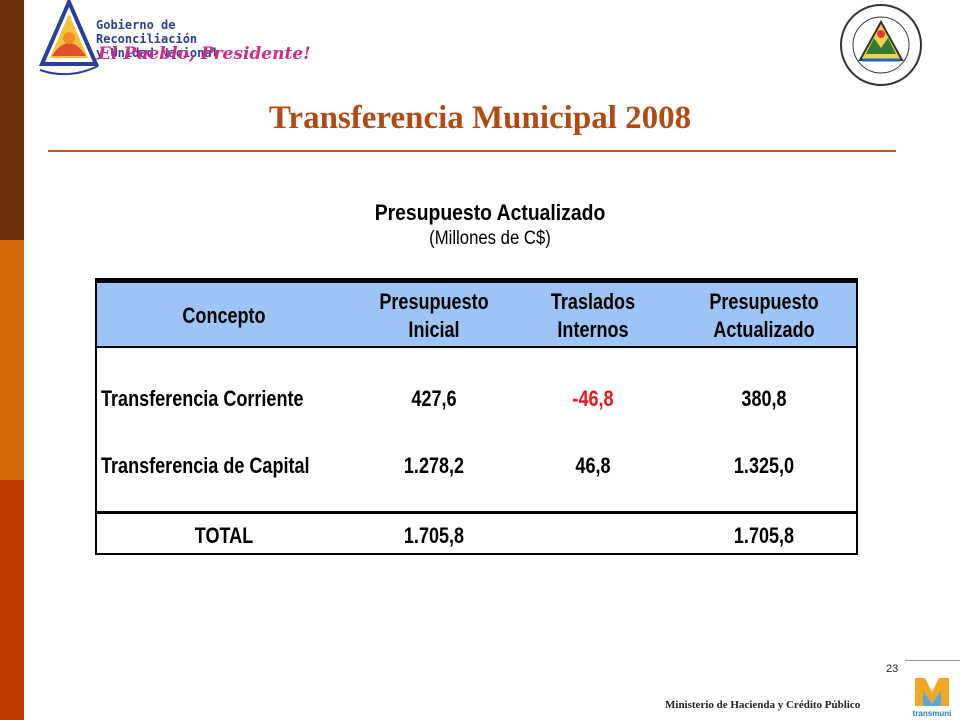 This screenshot has height=720, width=960. Describe the element at coordinates (881, 45) in the screenshot. I see `nicaragua-seal-icon` at that location.